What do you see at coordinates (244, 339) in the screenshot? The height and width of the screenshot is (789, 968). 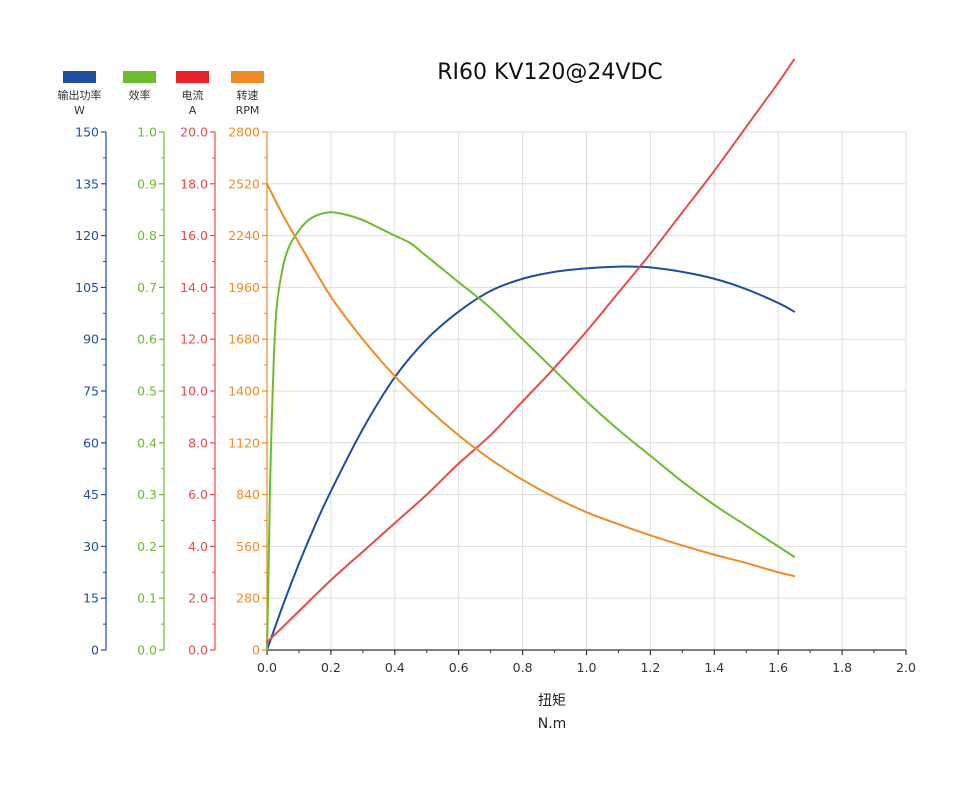 I see `y-tick-label-rpm: 1680` at bounding box center [244, 339].